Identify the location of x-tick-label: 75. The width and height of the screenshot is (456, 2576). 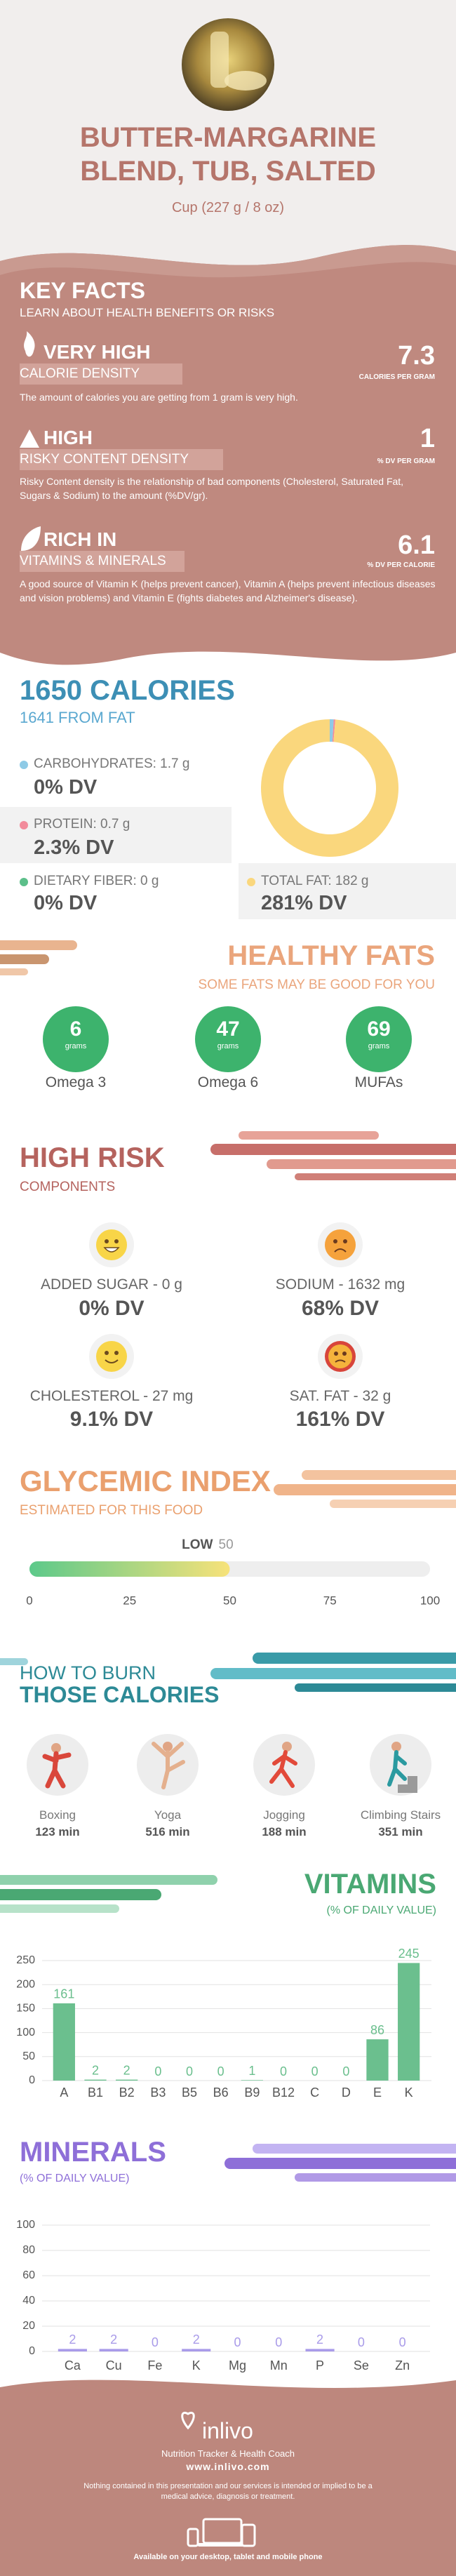
(330, 1600).